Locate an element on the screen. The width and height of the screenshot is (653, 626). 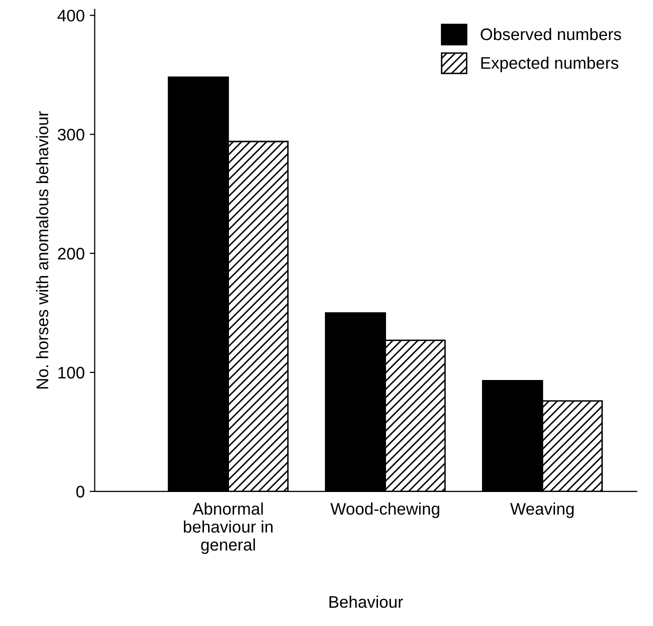
y-tick-label: 400 is located at coordinates (71, 16).